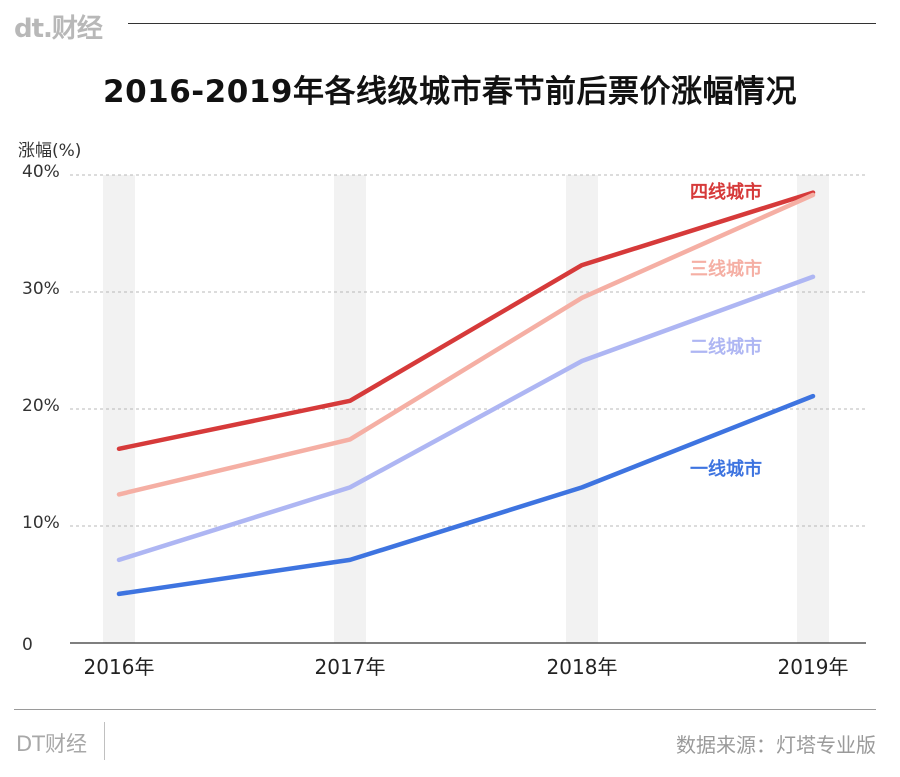 The height and width of the screenshot is (777, 900). What do you see at coordinates (450, 25) in the screenshot?
I see `top-bar: dt.财经` at bounding box center [450, 25].